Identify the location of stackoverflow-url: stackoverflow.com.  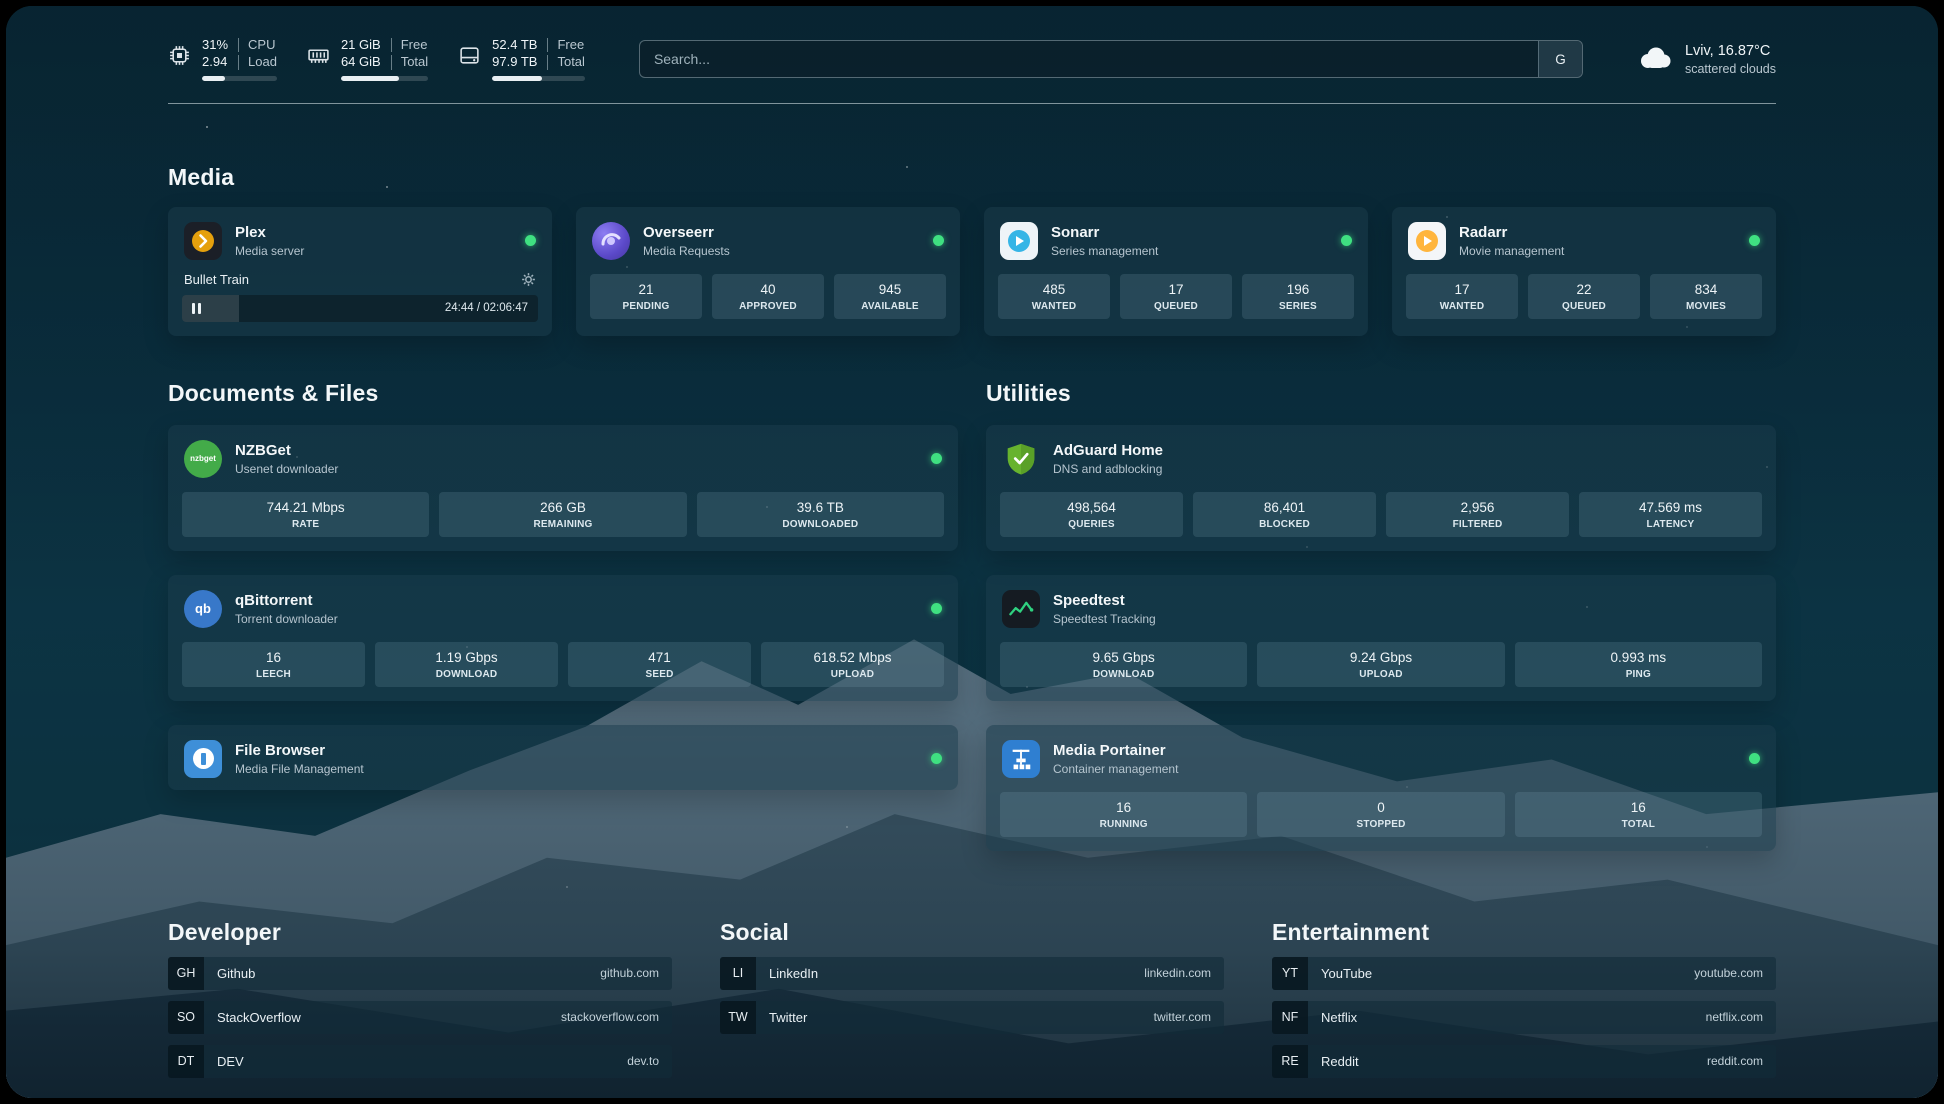
(609, 1017).